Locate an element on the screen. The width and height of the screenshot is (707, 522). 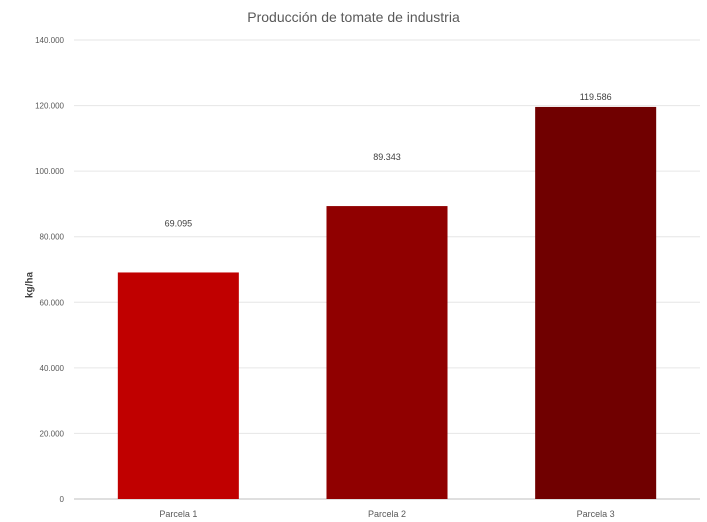
data-label: 89.343 is located at coordinates (387, 157).